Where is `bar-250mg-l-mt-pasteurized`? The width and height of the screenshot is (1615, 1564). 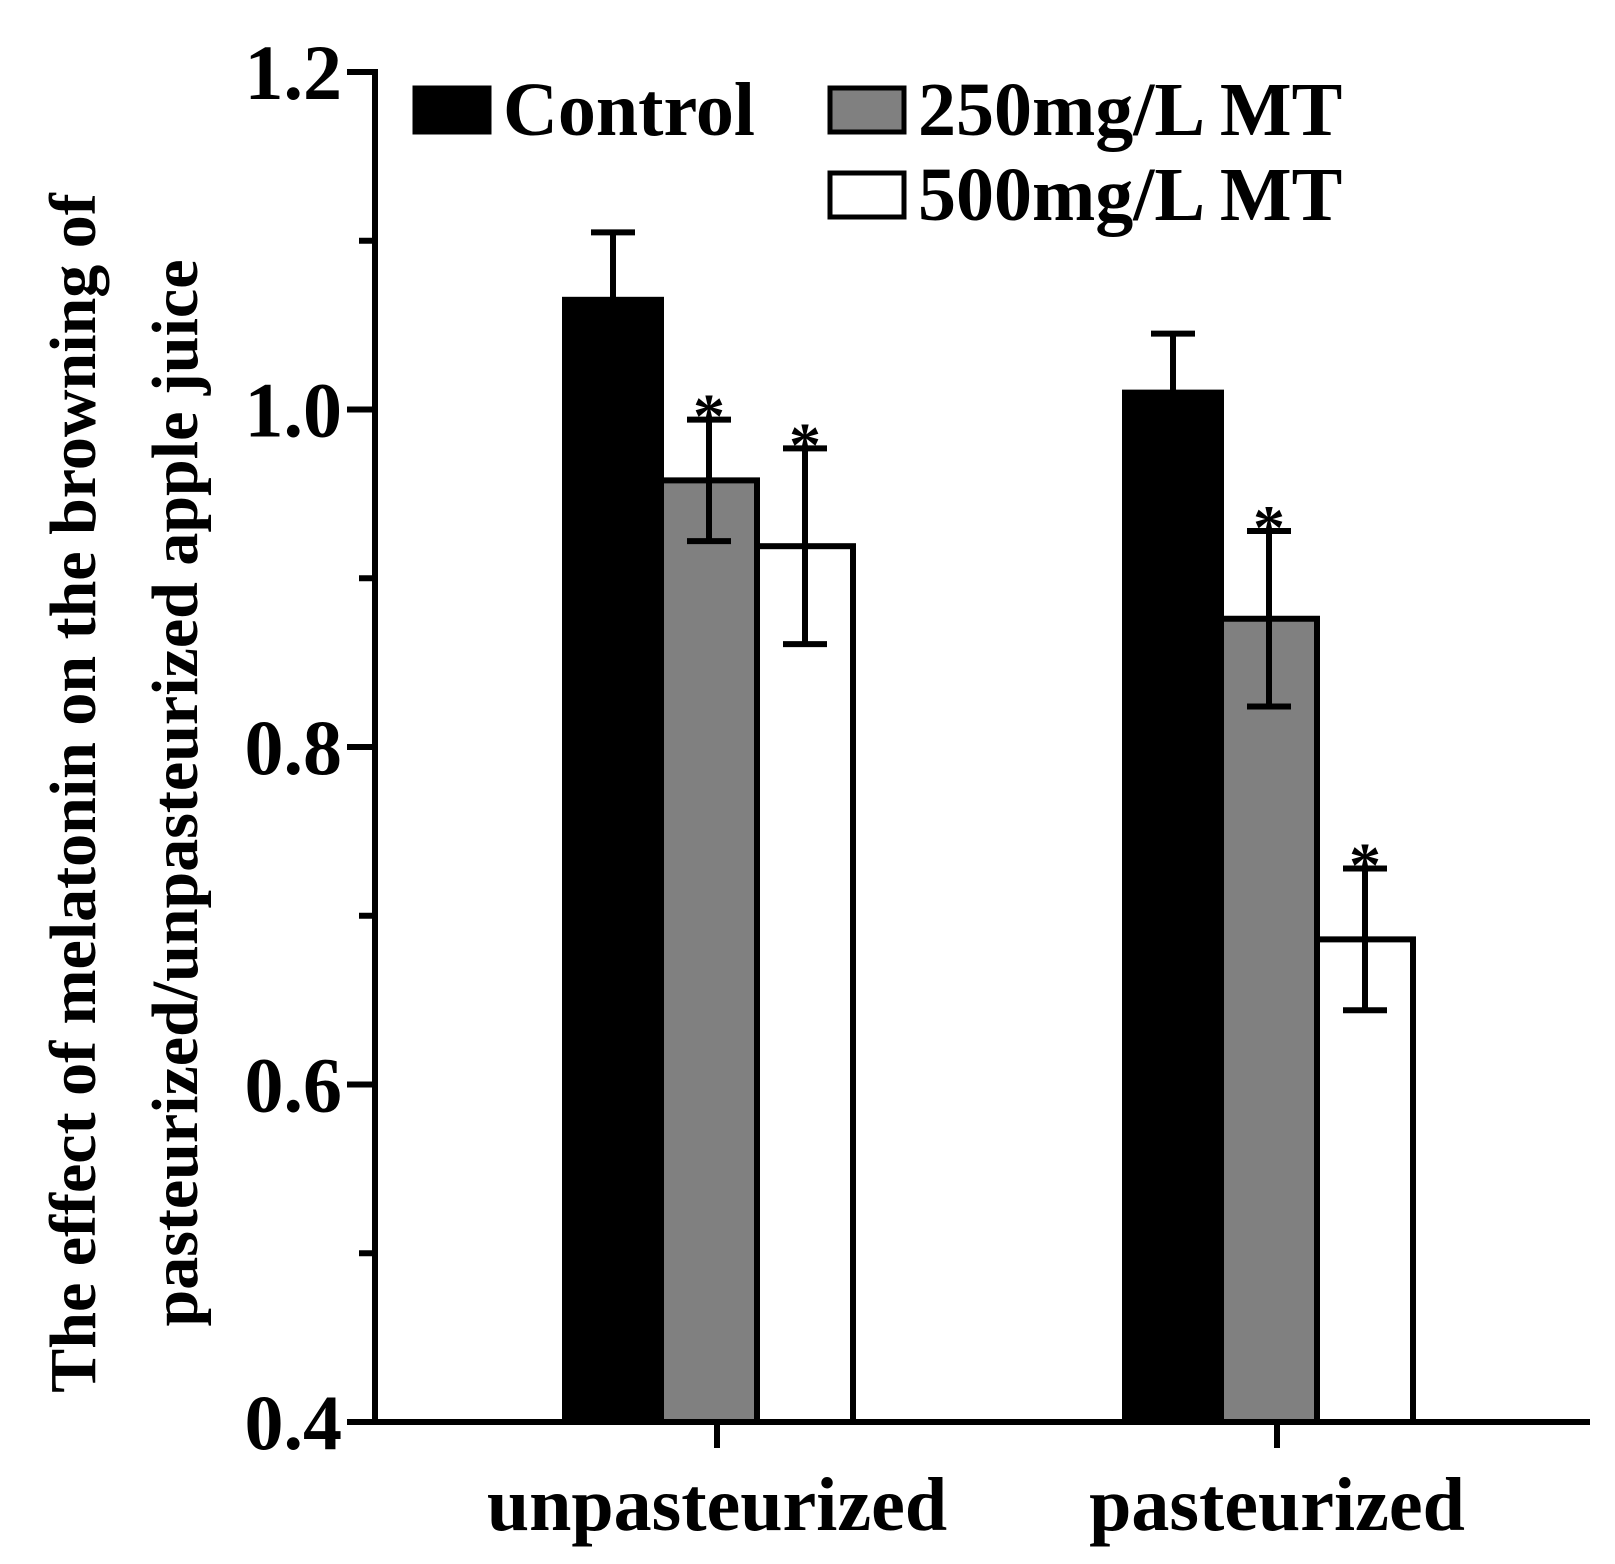
bar-250mg-l-mt-pasteurized is located at coordinates (1269, 1020).